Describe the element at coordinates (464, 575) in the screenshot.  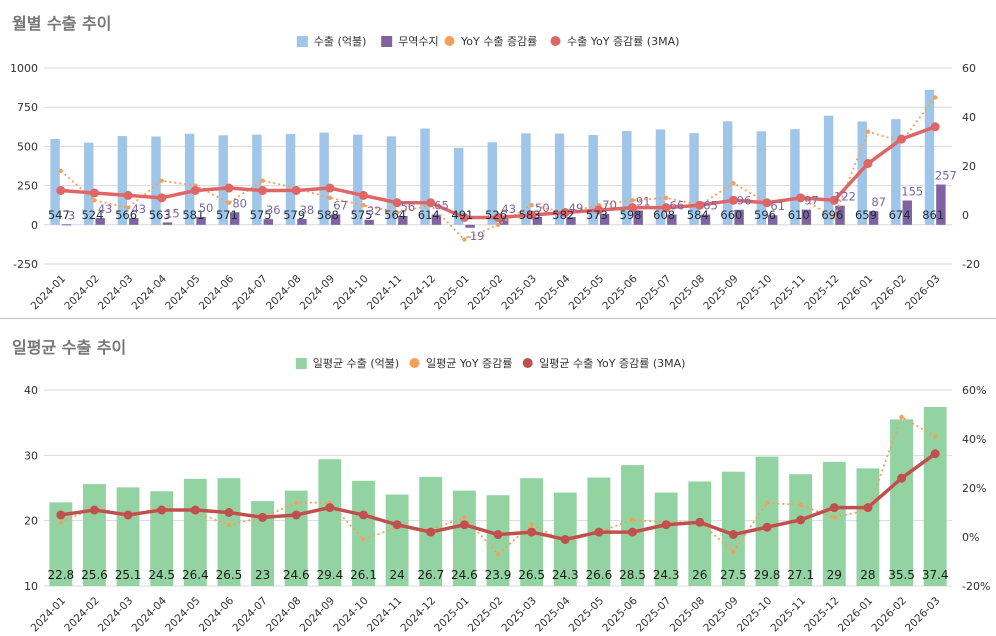
I see `daily-value-label: 24.6` at that location.